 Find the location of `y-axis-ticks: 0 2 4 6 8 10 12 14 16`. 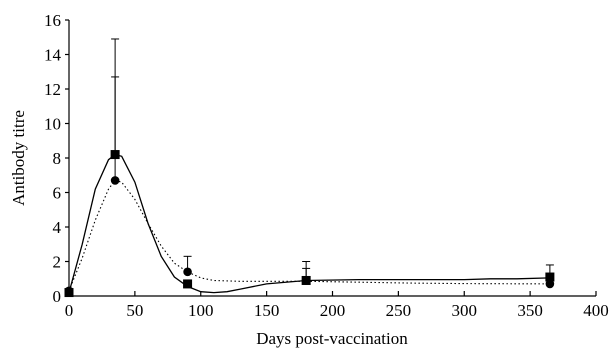

y-axis-ticks: 0 2 4 6 8 10 12 14 16 is located at coordinates (56, 158).